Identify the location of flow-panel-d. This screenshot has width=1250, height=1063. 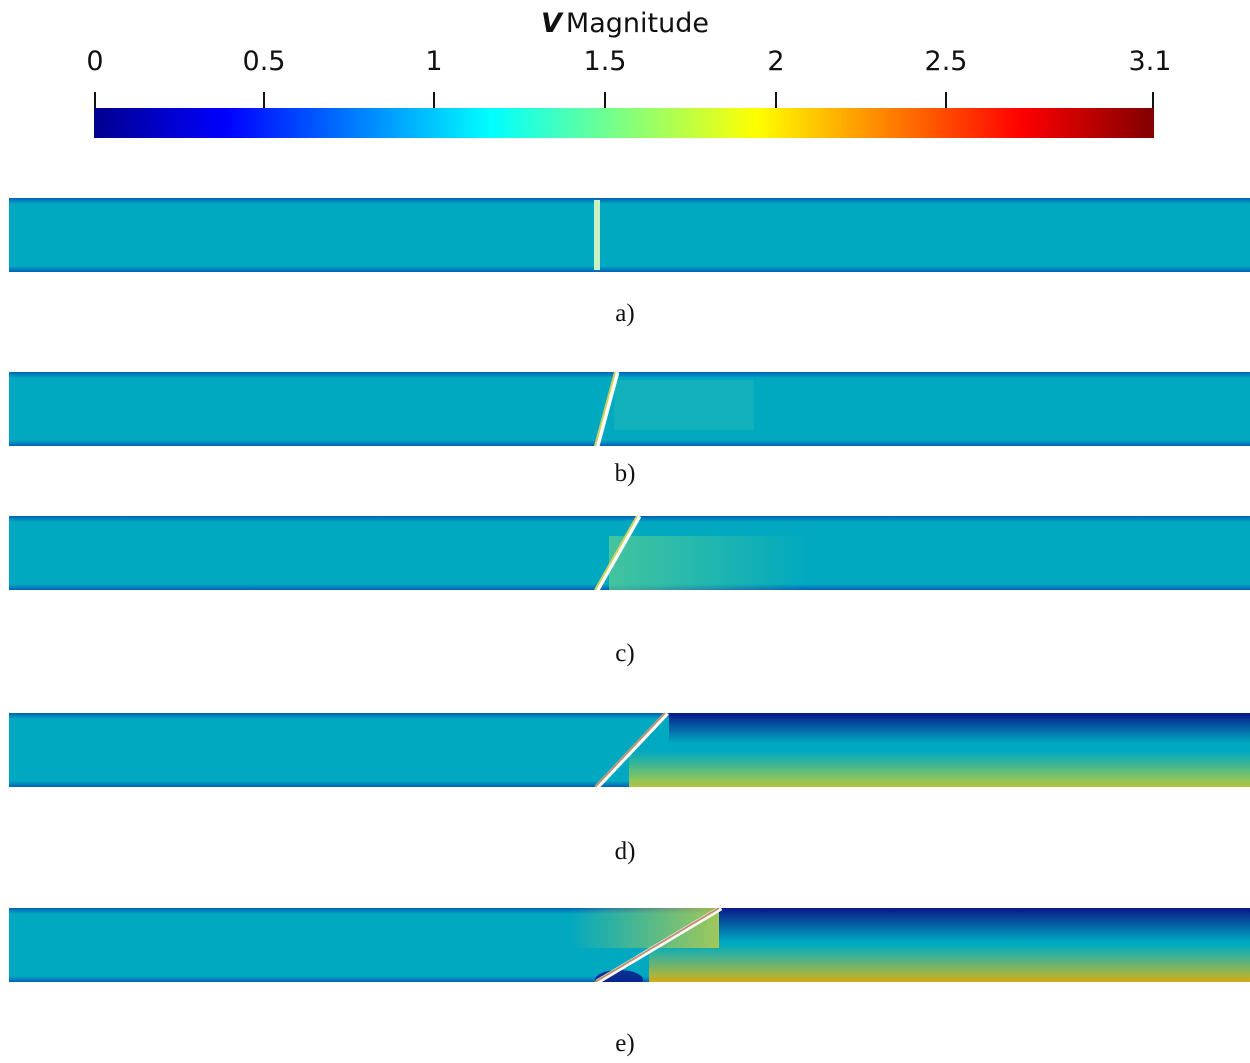
(629, 750).